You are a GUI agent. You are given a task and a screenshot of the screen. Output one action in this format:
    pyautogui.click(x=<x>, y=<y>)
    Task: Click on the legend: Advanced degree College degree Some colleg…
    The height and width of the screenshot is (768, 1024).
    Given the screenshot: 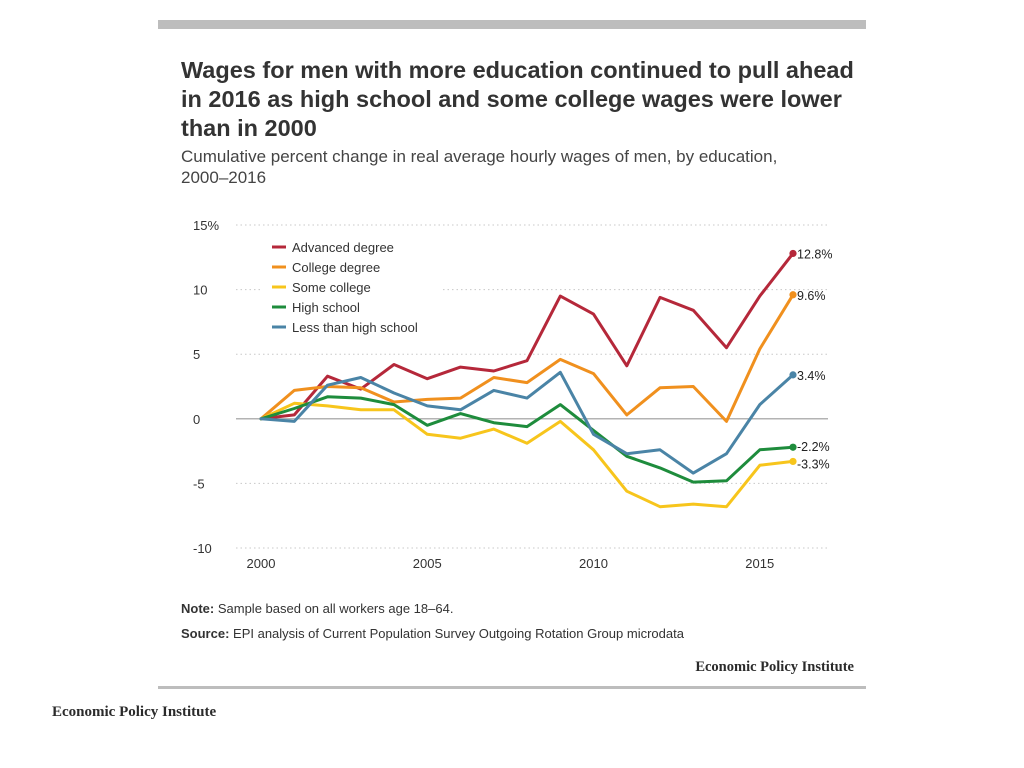 What is the action you would take?
    pyautogui.click(x=351, y=288)
    